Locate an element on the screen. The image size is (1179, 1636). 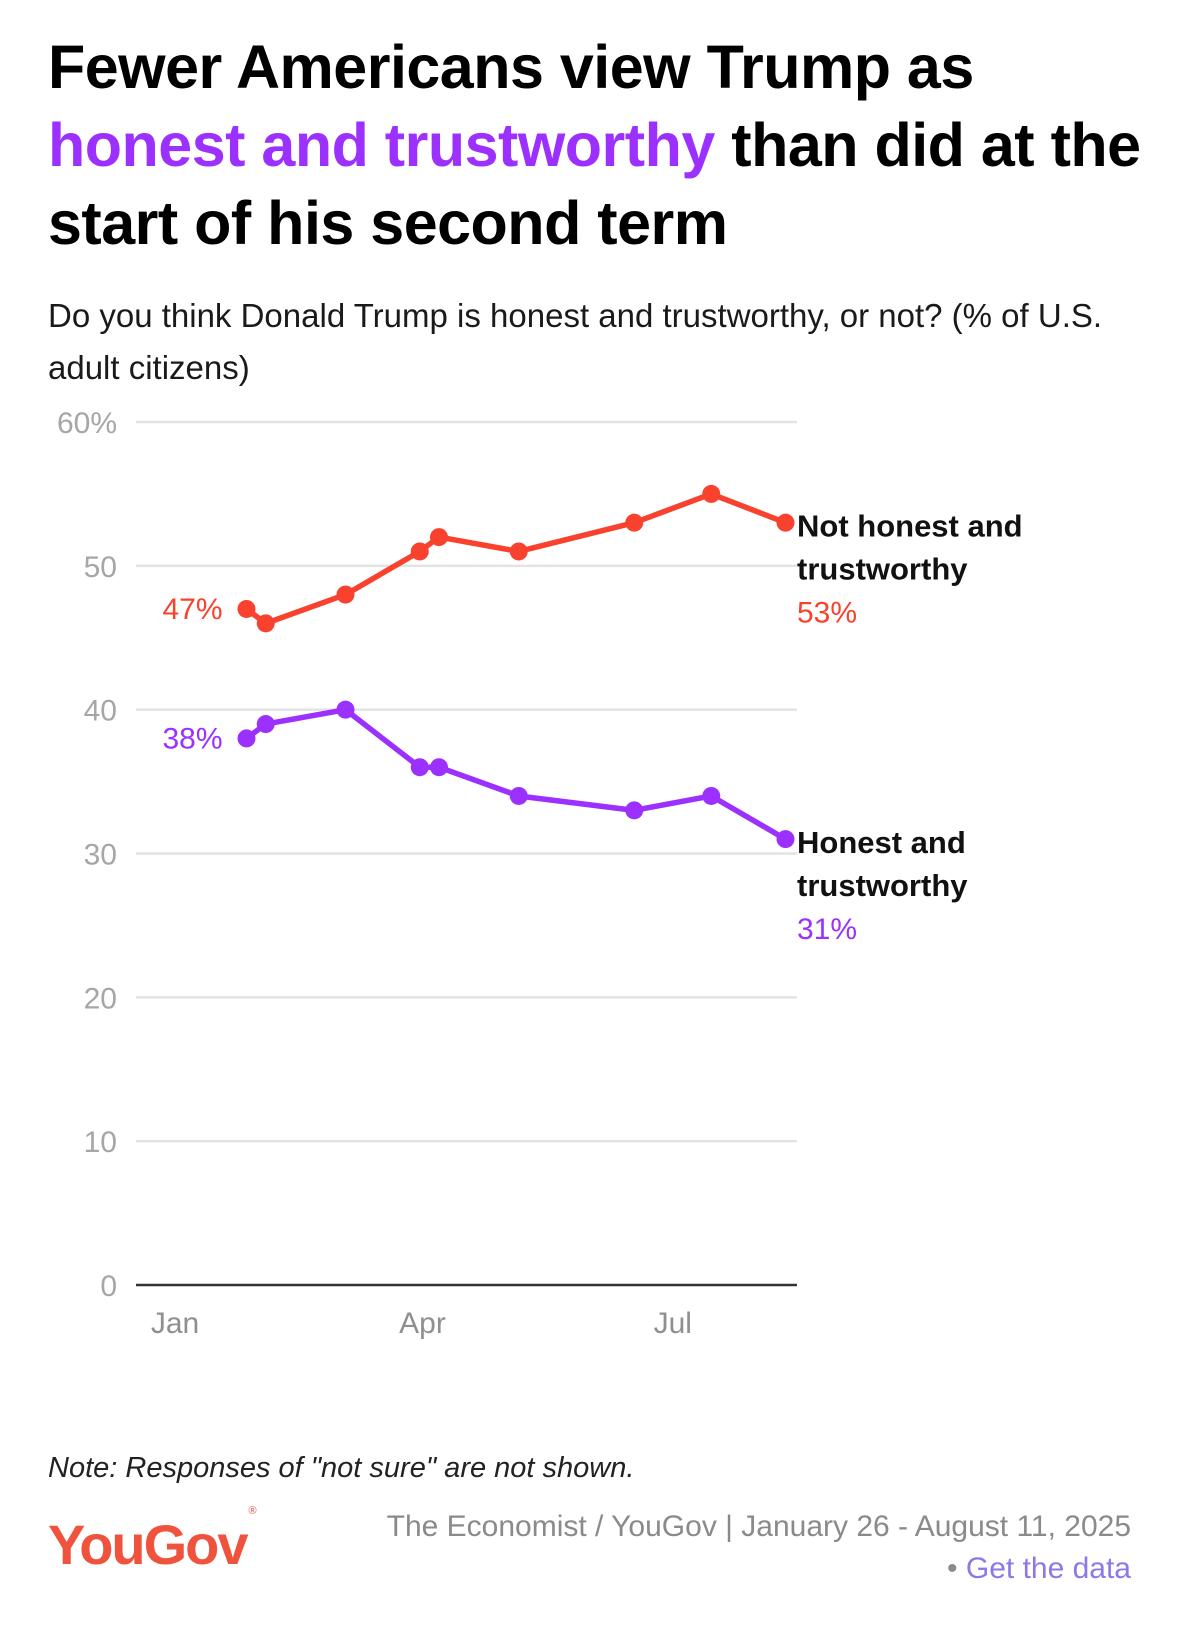
end-value-label: 31% is located at coordinates (827, 929).